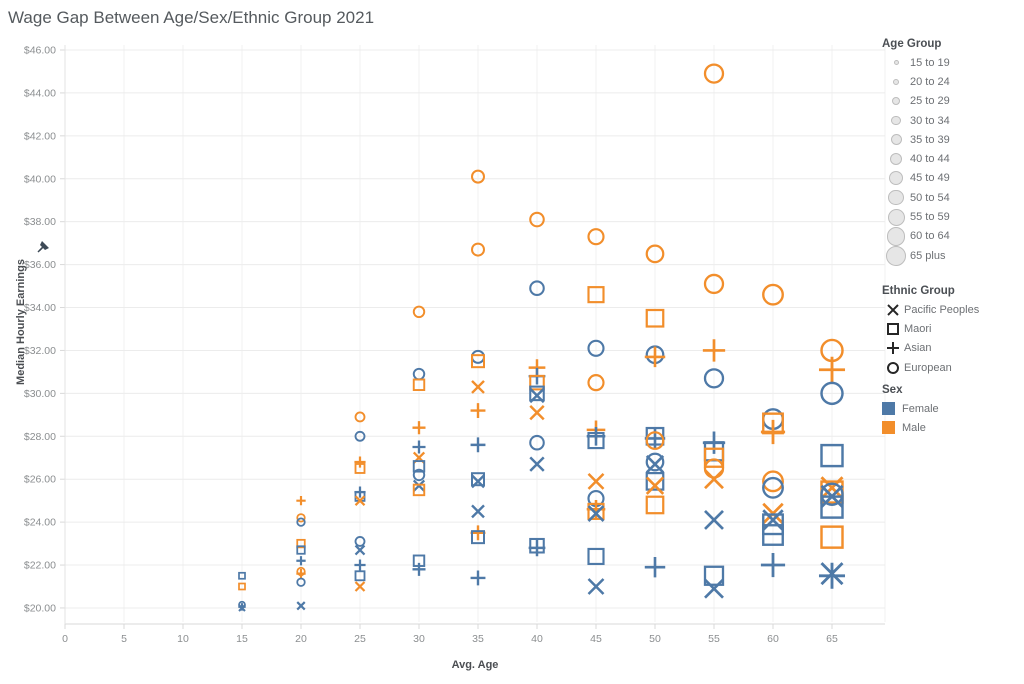 The width and height of the screenshot is (1024, 684). I want to click on legend-age-item: 35 to 39, so click(953, 139).